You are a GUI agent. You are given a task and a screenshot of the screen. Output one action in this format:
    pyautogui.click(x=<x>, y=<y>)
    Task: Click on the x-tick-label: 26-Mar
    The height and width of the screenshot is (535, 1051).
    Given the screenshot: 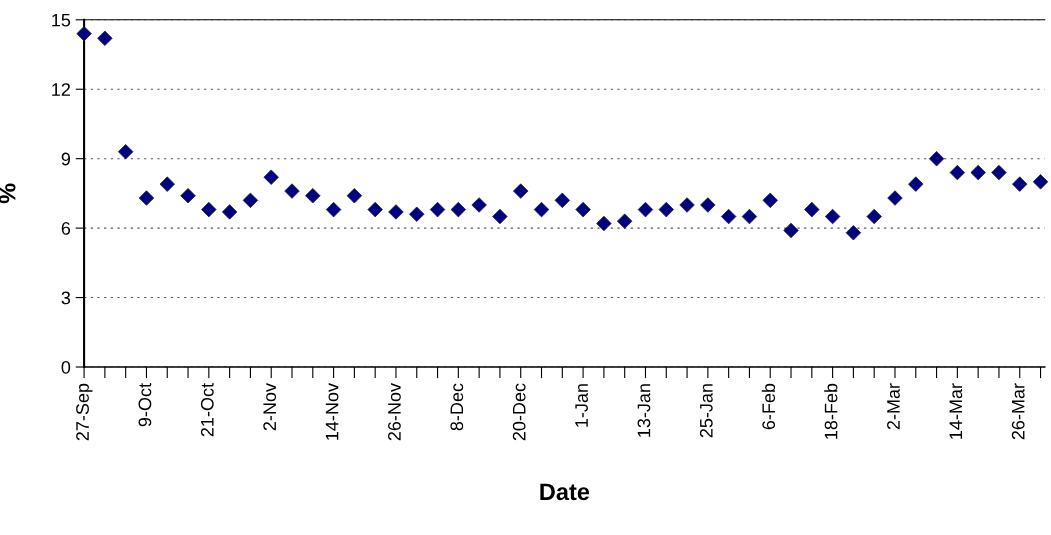 What is the action you would take?
    pyautogui.click(x=1018, y=411)
    